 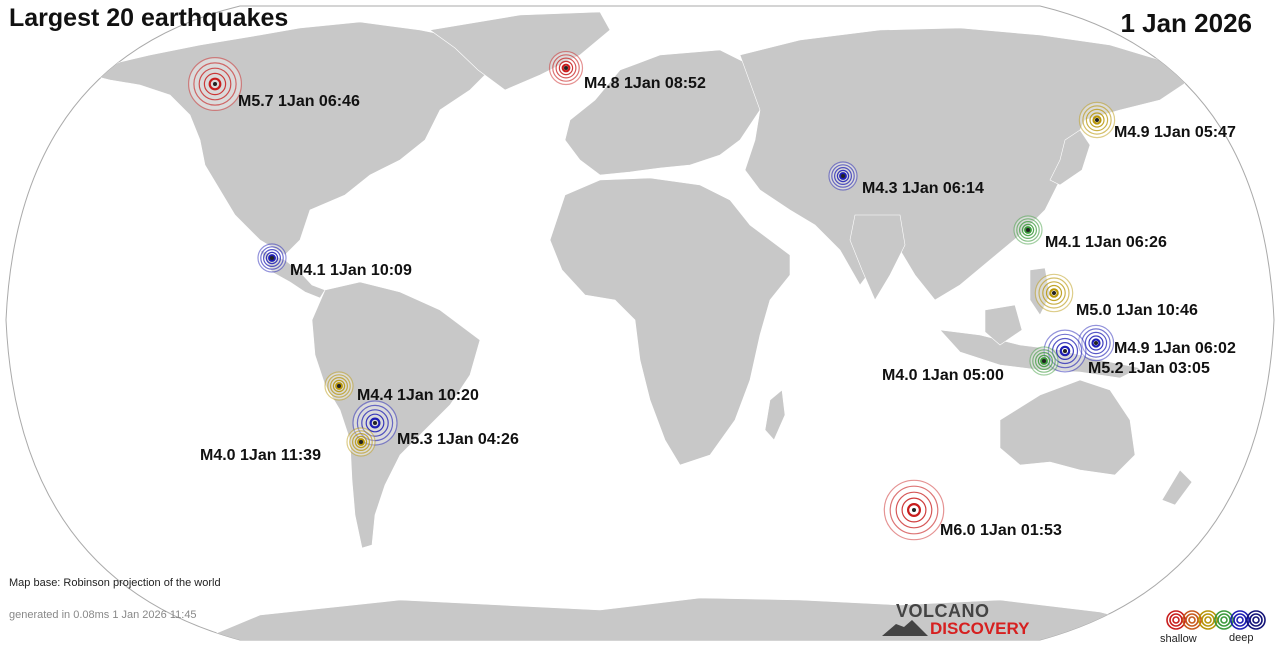 I want to click on land-africa, so click(x=670, y=321).